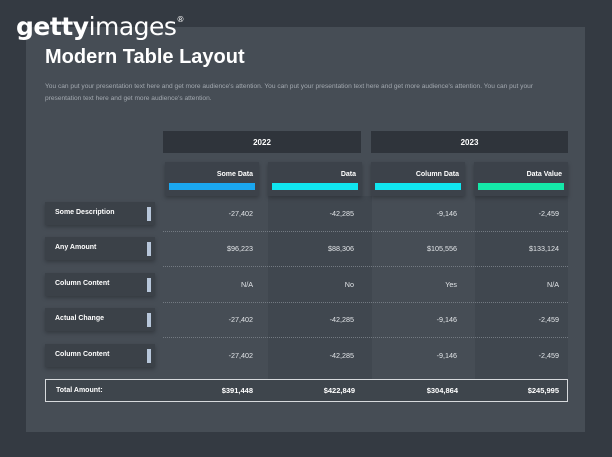 This screenshot has height=457, width=612. I want to click on table-cell: No, so click(349, 284).